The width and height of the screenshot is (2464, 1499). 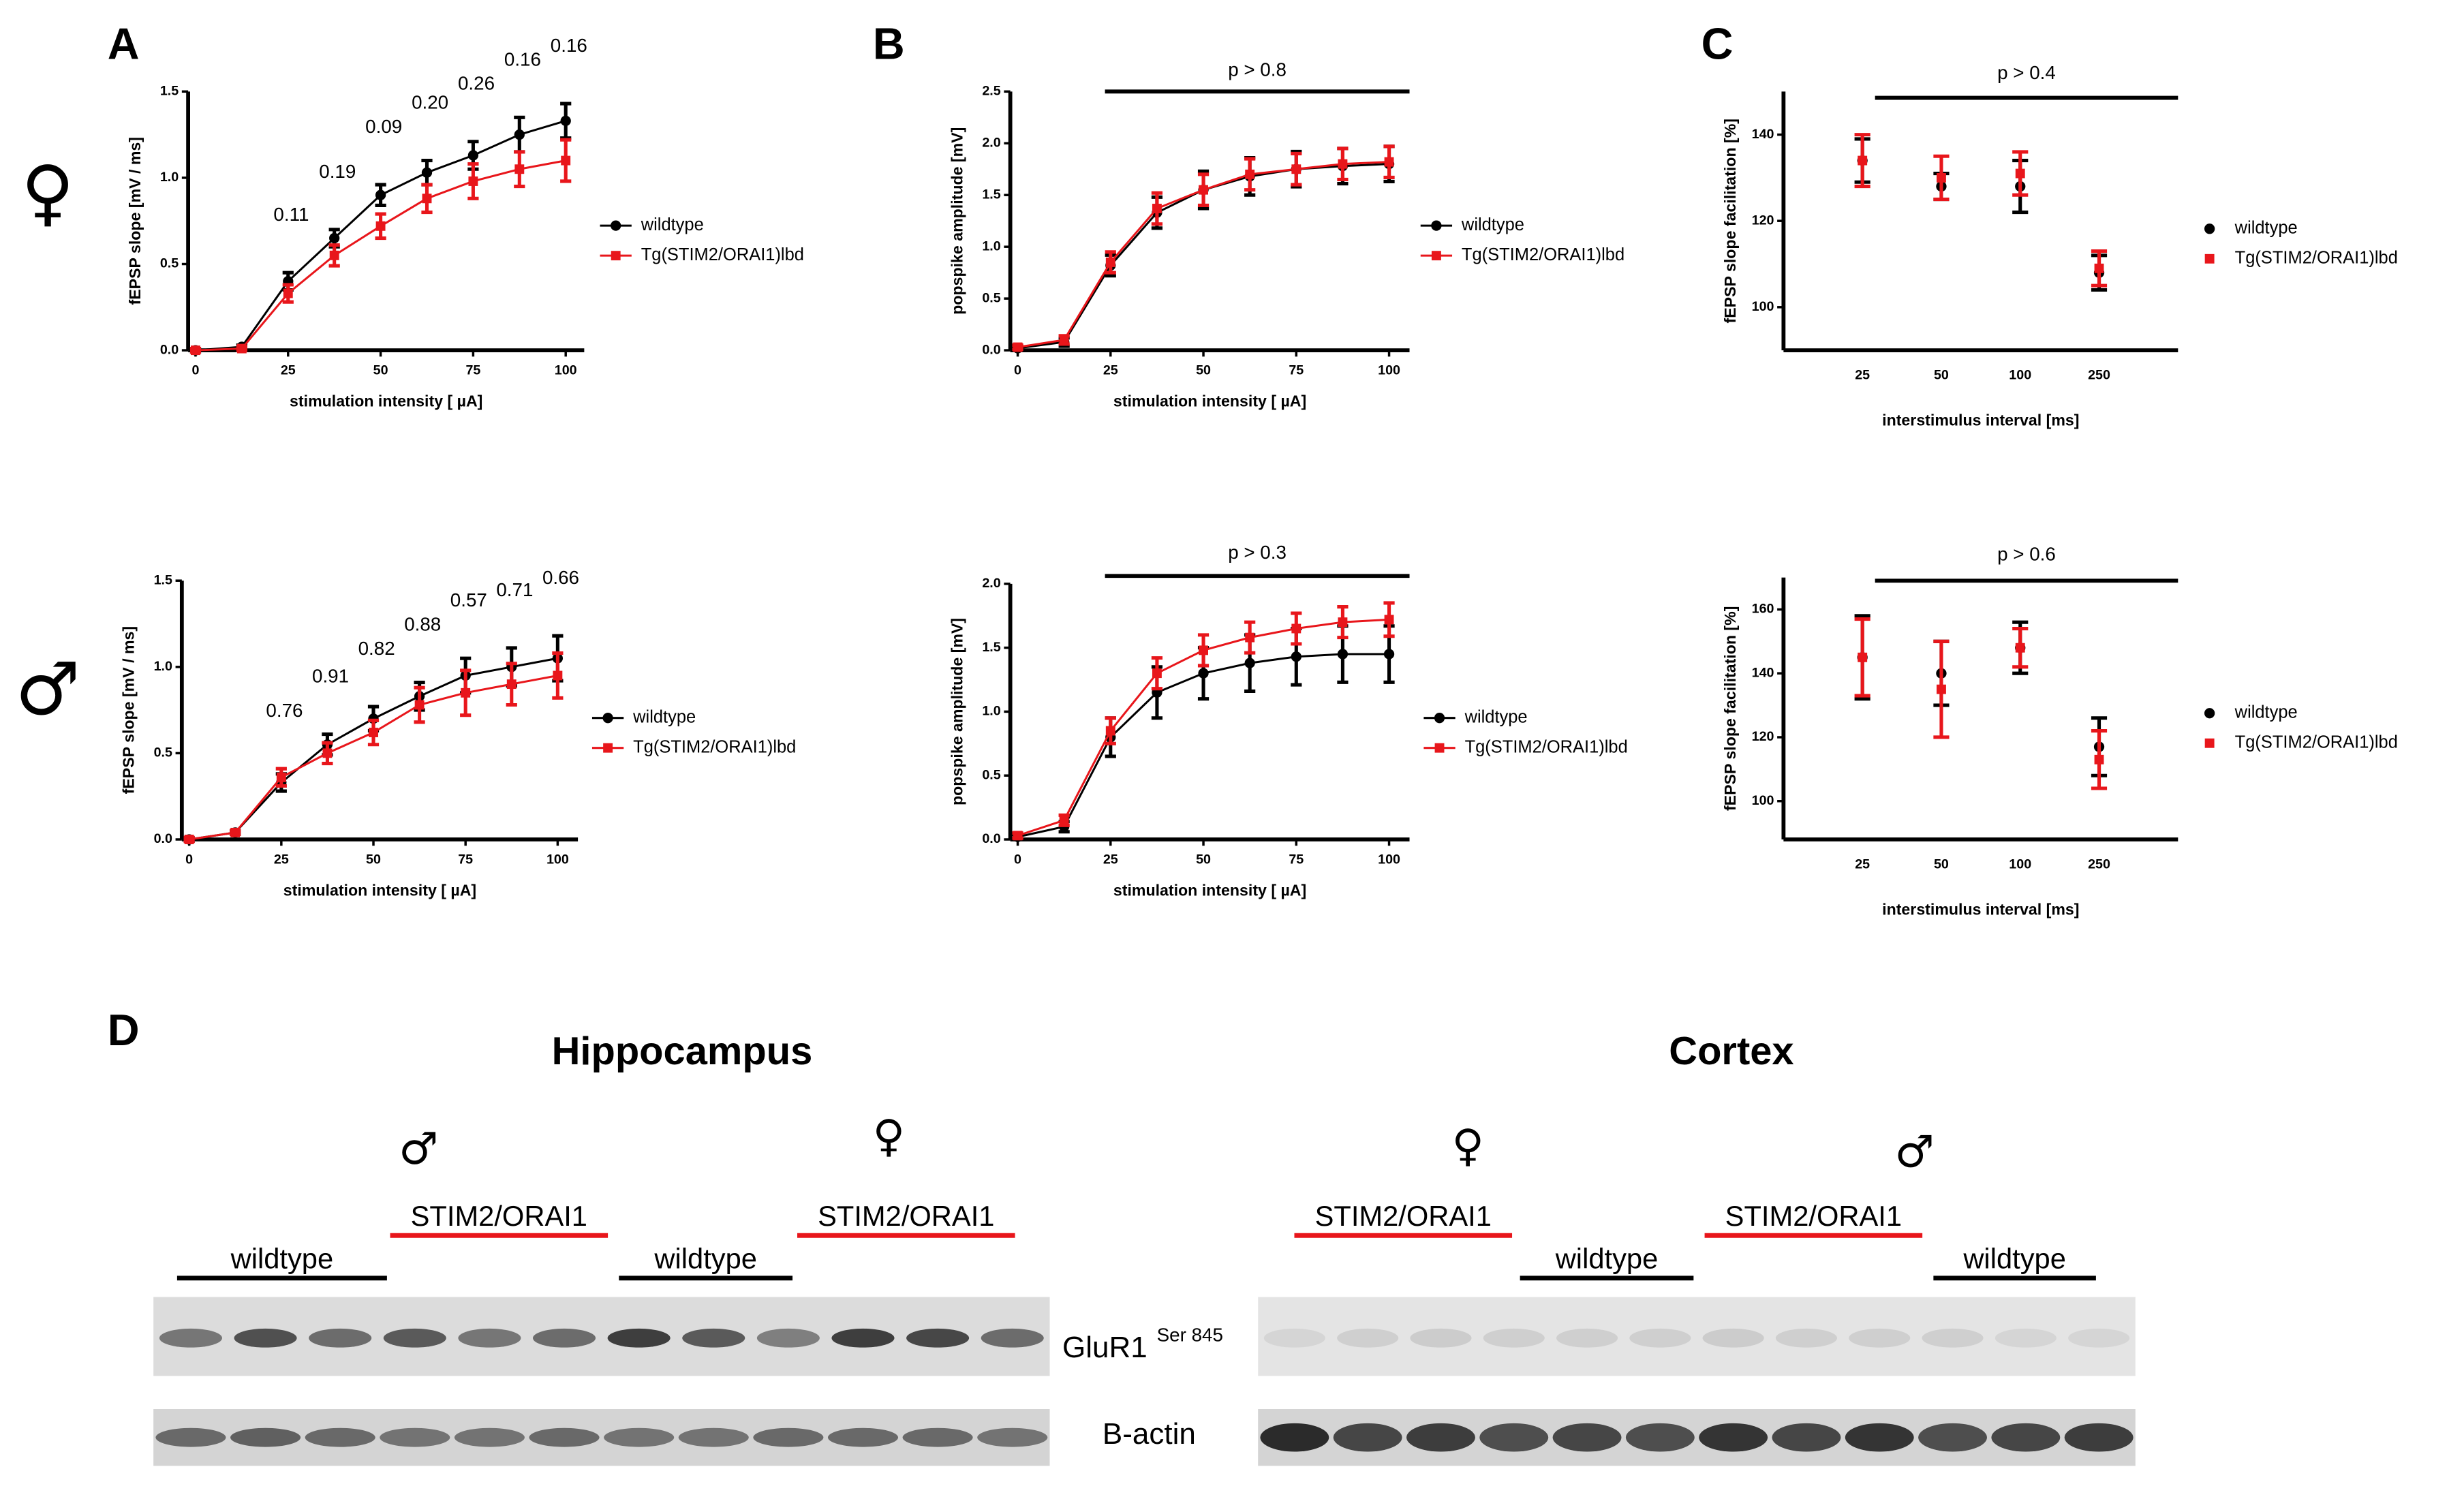 What do you see at coordinates (330, 676) in the screenshot?
I see `p-value-label: 0.91` at bounding box center [330, 676].